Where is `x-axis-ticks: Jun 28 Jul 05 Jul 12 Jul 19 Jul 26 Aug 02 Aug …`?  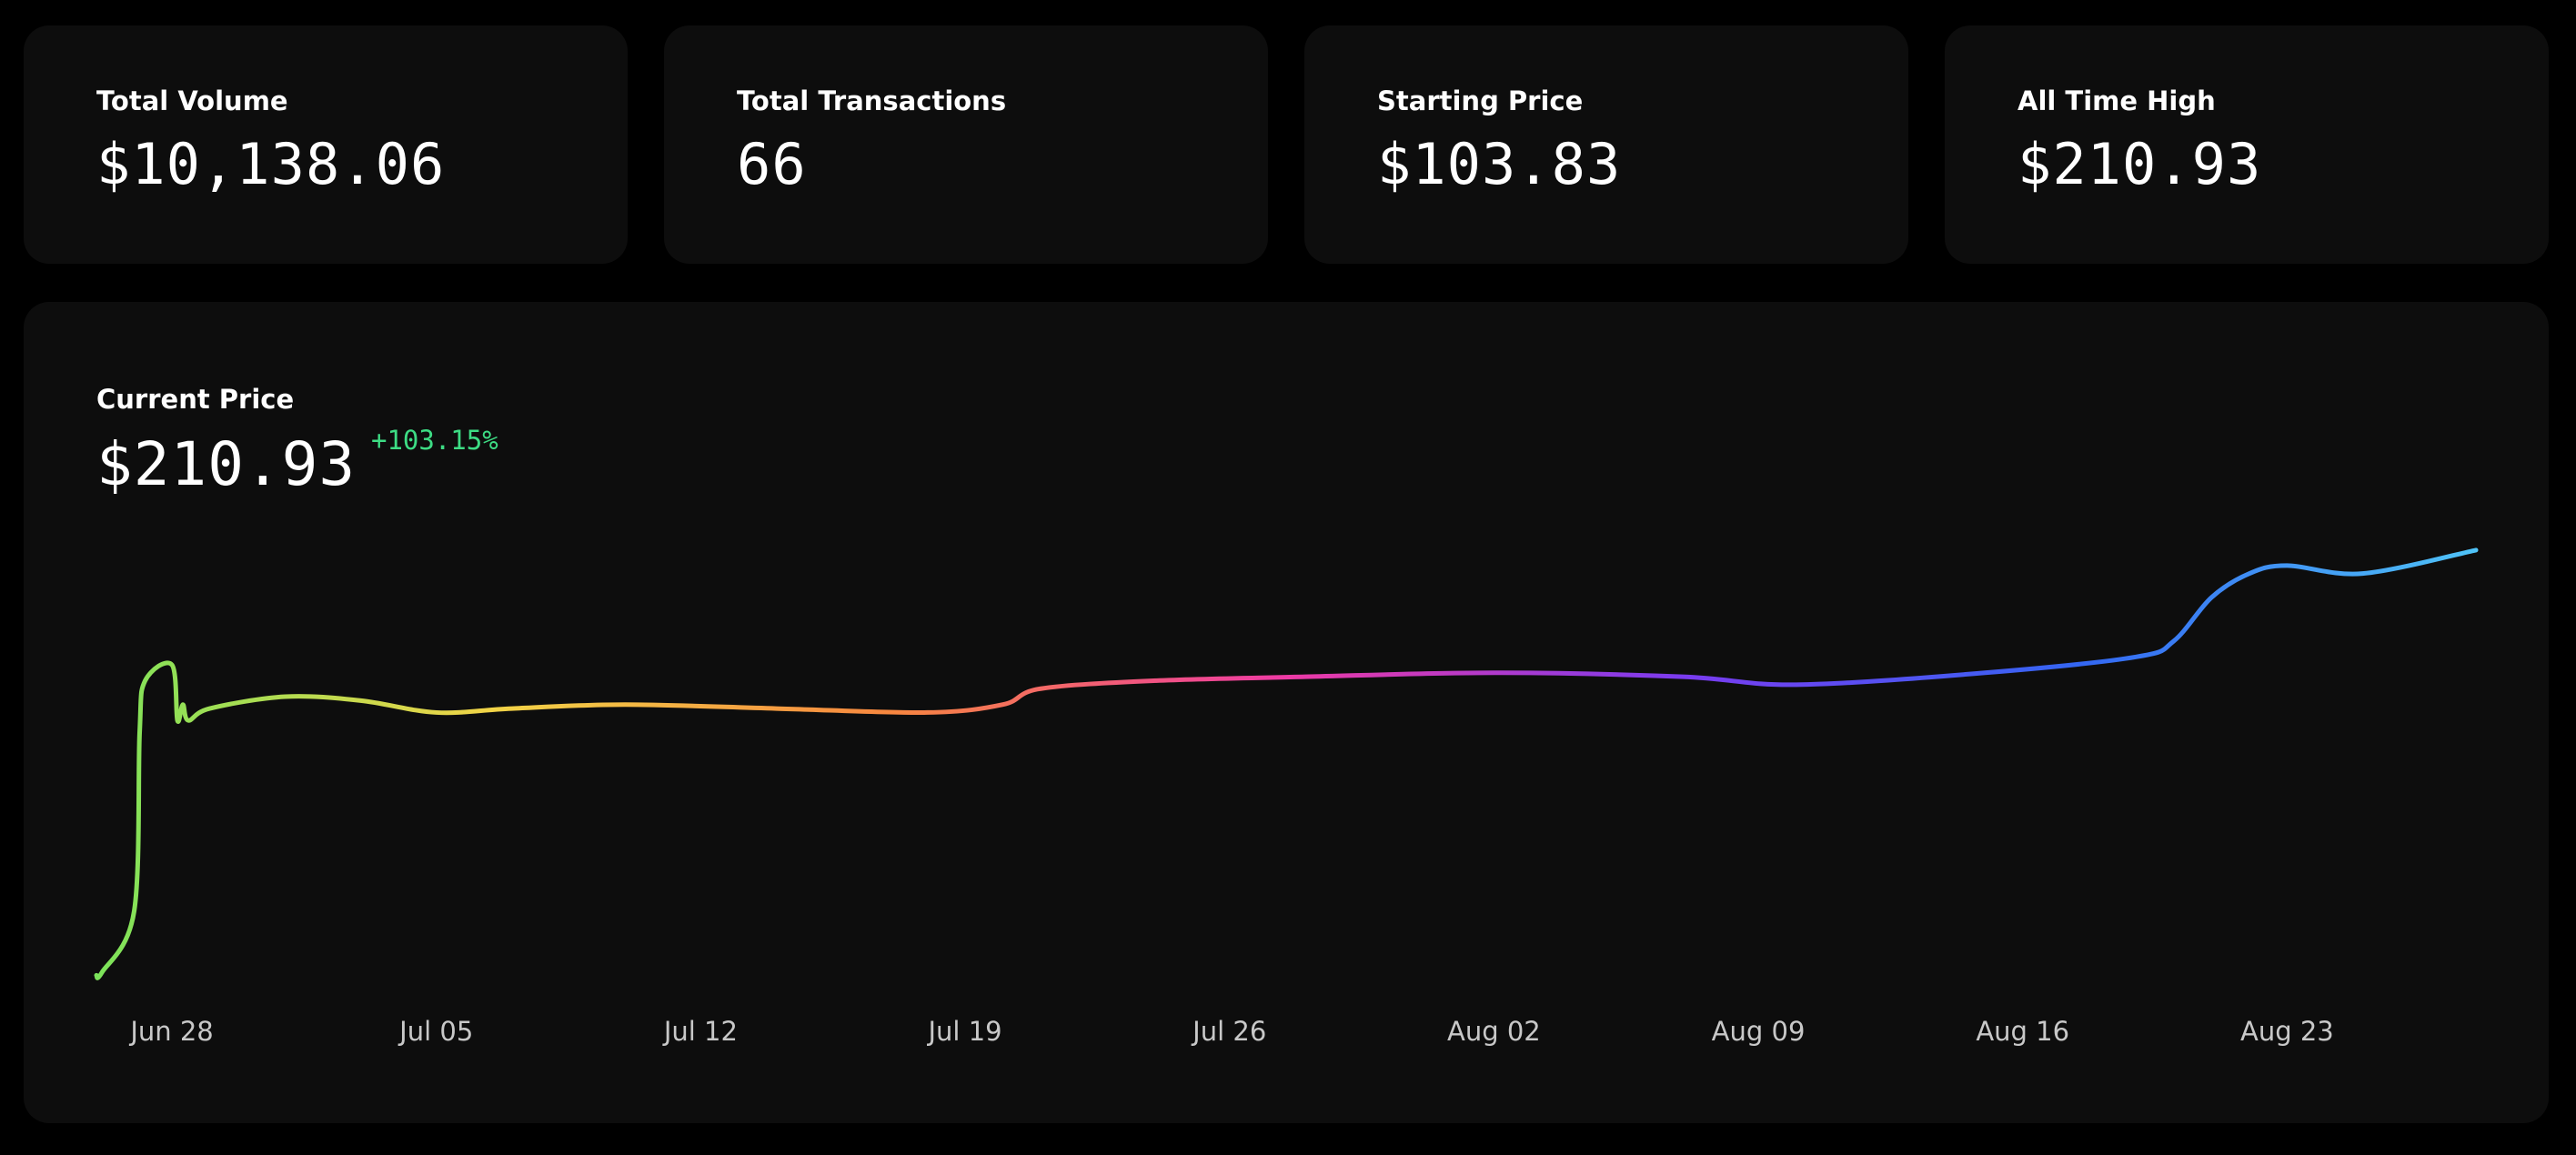 x-axis-ticks: Jun 28 Jul 05 Jul 12 Jul 19 Jul 26 Aug 02 Aug … is located at coordinates (1230, 1032).